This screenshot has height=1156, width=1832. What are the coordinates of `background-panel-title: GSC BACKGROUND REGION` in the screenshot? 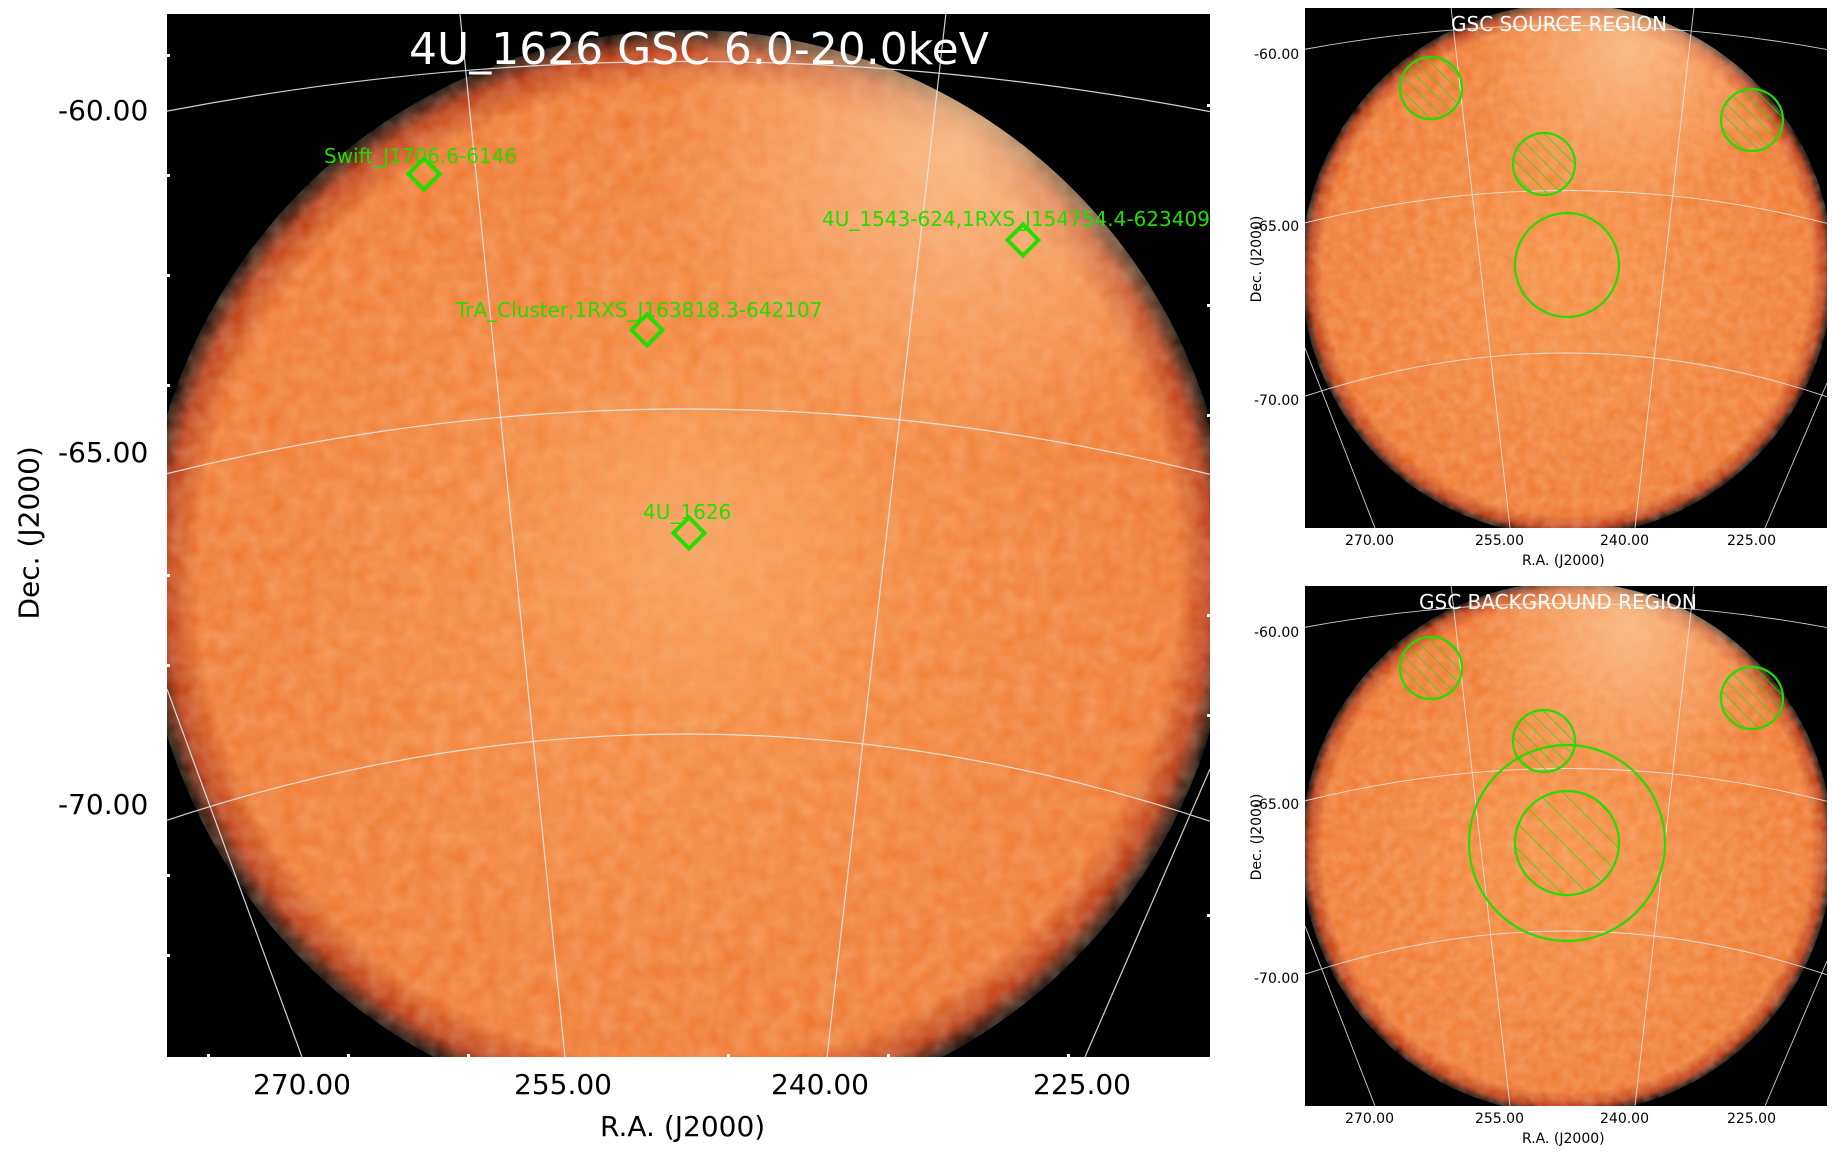 It's located at (1558, 602).